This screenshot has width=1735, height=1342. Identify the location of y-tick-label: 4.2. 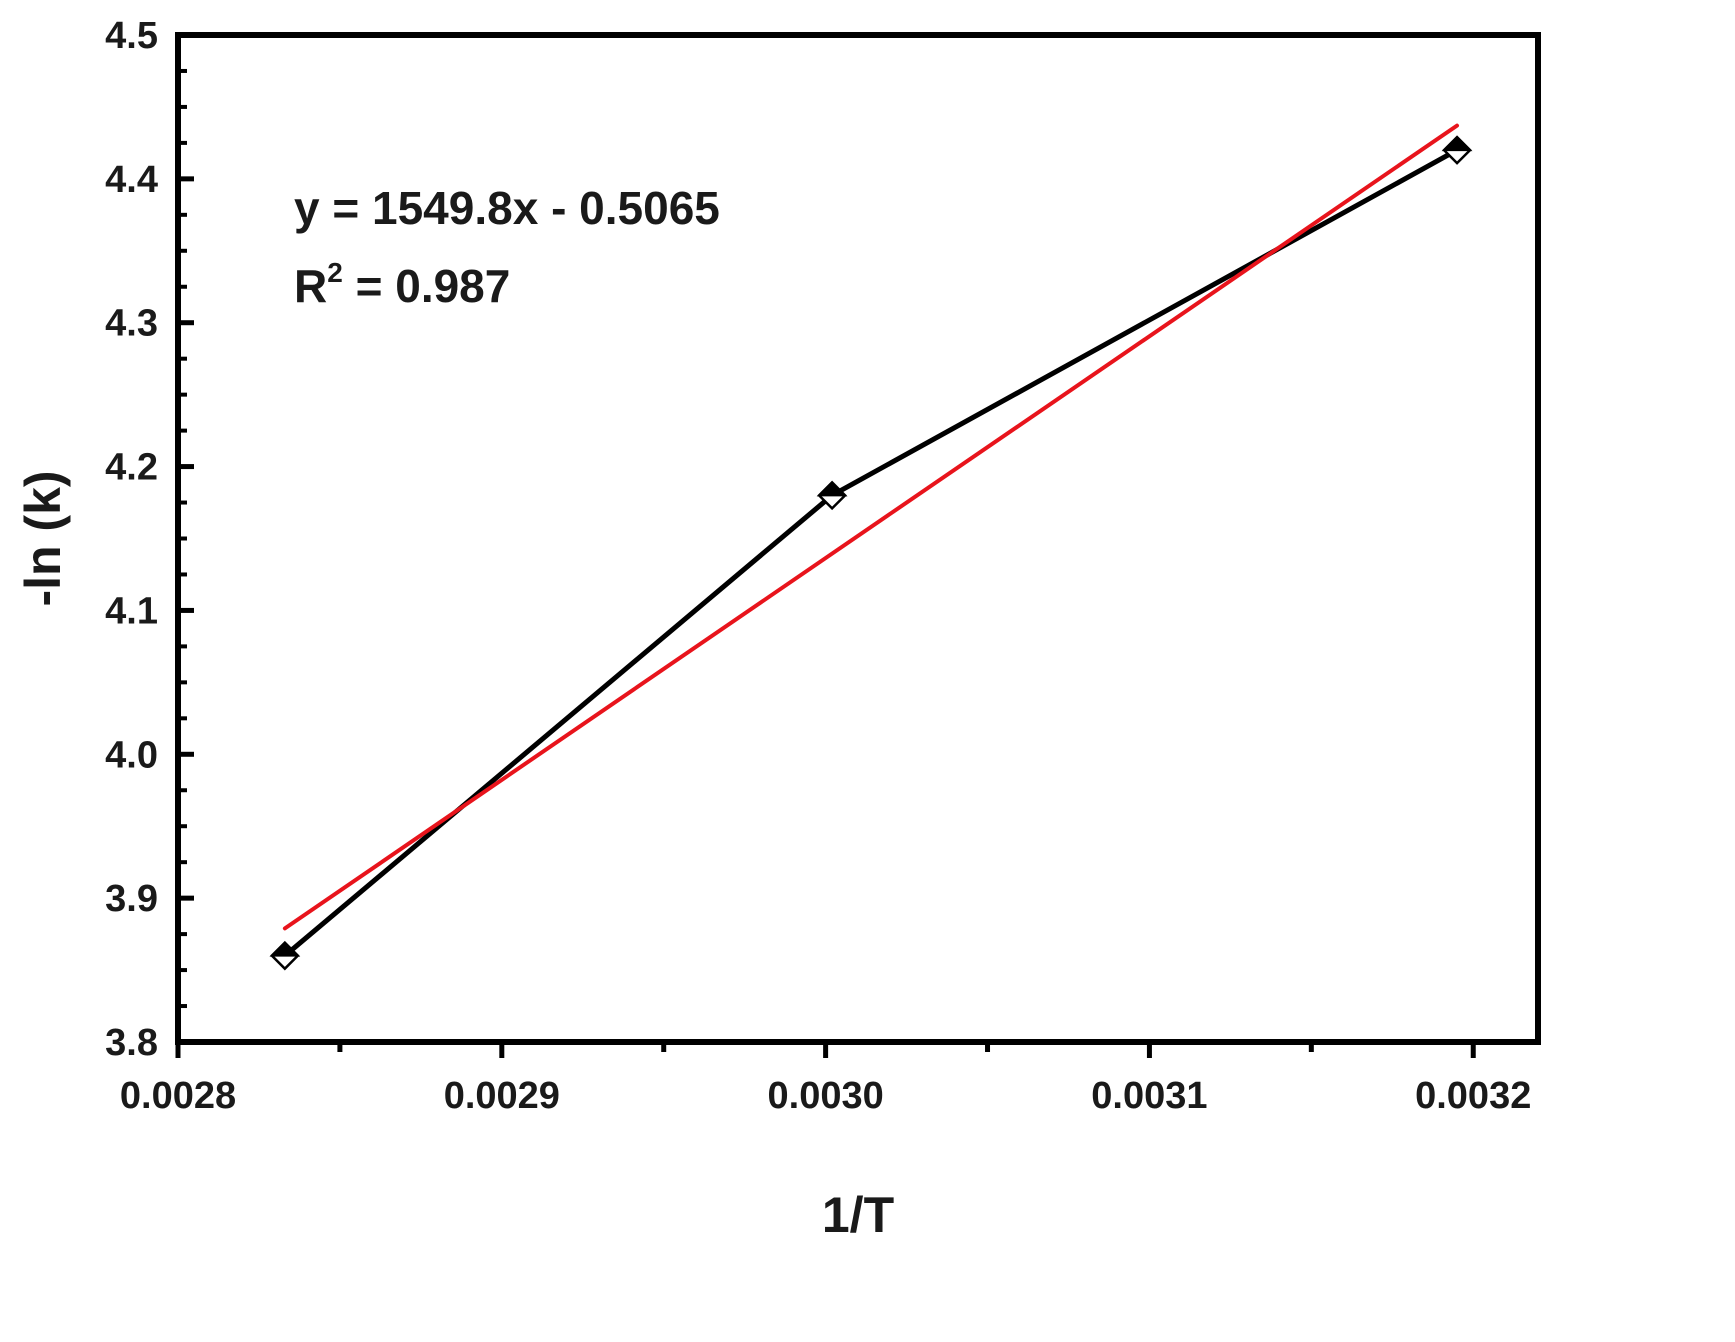
(131, 468).